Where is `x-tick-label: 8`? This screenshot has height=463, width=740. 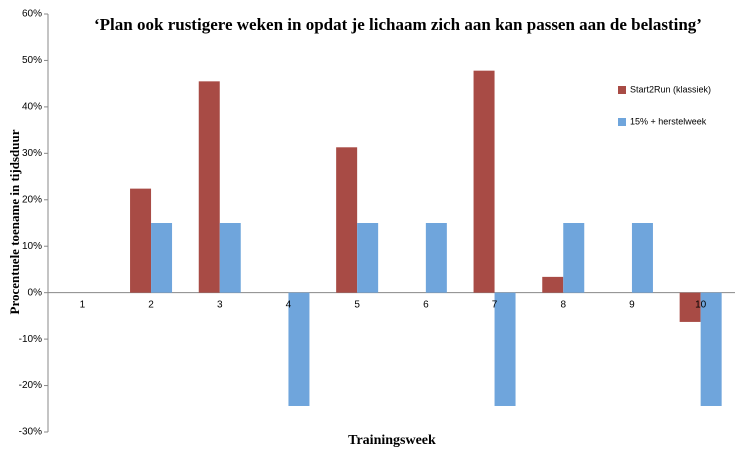
x-tick-label: 8 is located at coordinates (563, 304).